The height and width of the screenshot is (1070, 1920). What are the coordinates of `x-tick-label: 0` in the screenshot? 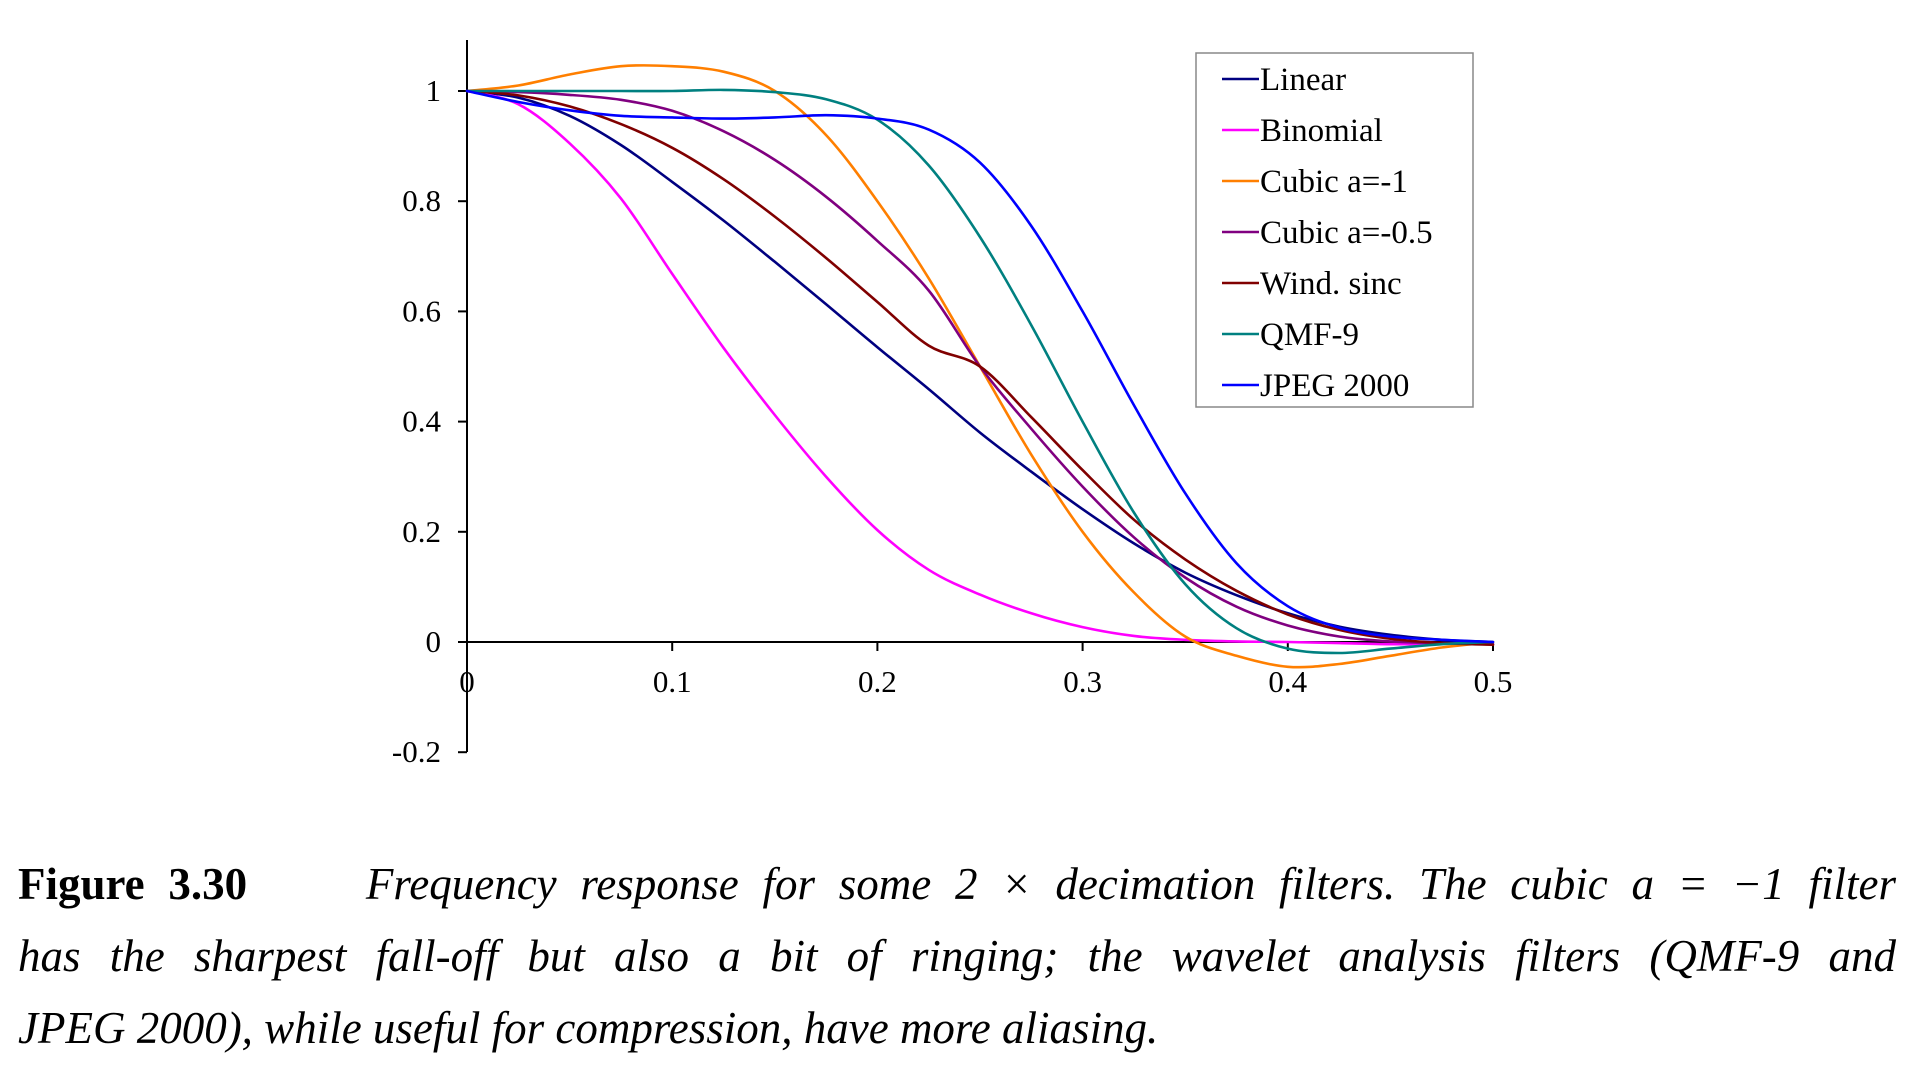 It's located at (467, 681).